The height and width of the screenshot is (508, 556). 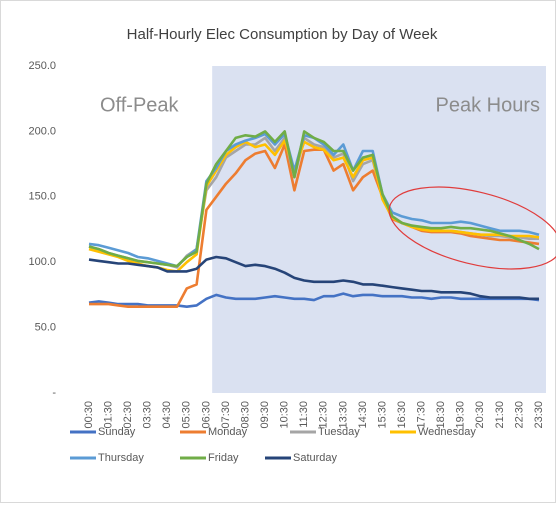 I want to click on x-tick-label: 15:30, so click(x=382, y=415).